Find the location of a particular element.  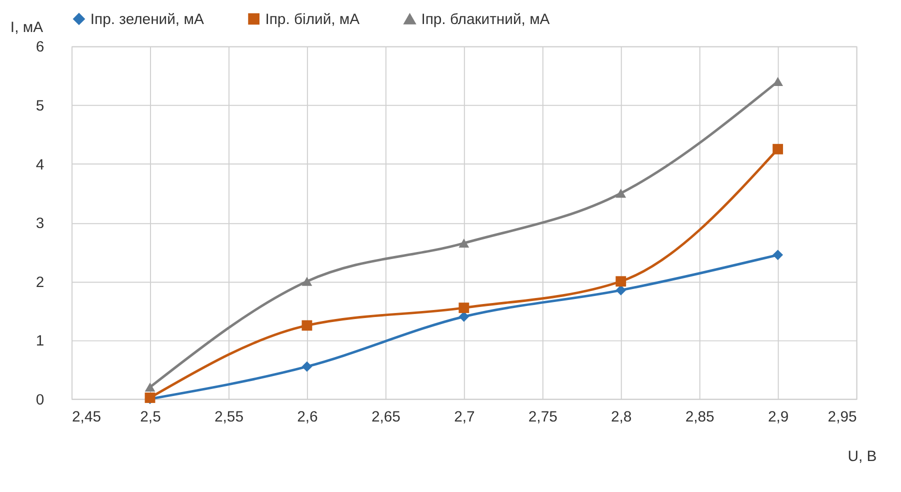

x-tick-label: 2,85 is located at coordinates (699, 417).